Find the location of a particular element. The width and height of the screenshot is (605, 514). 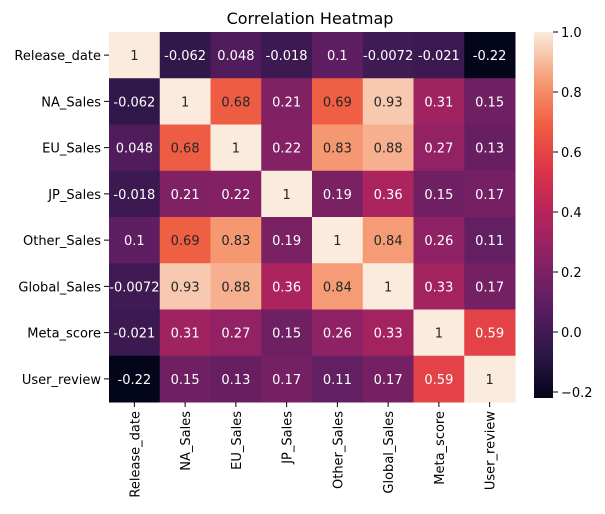

cell-value-label: -0.018 is located at coordinates (134, 195).